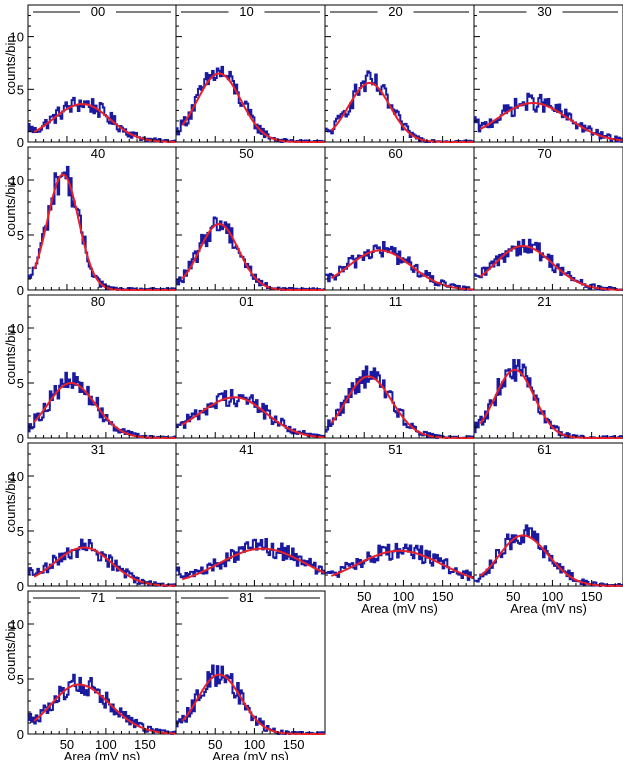  What do you see at coordinates (98, 449) in the screenshot?
I see `panel-label: 31` at bounding box center [98, 449].